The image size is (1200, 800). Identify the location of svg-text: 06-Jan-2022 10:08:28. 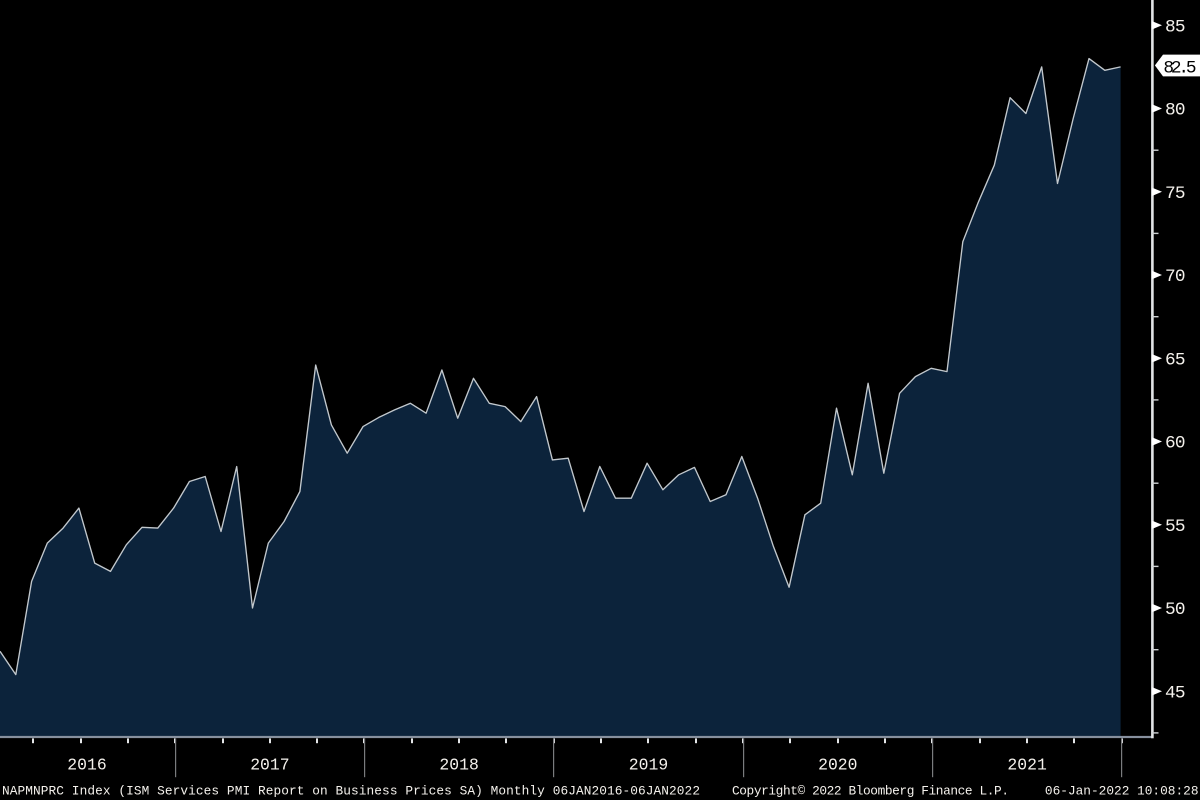
(1122, 791).